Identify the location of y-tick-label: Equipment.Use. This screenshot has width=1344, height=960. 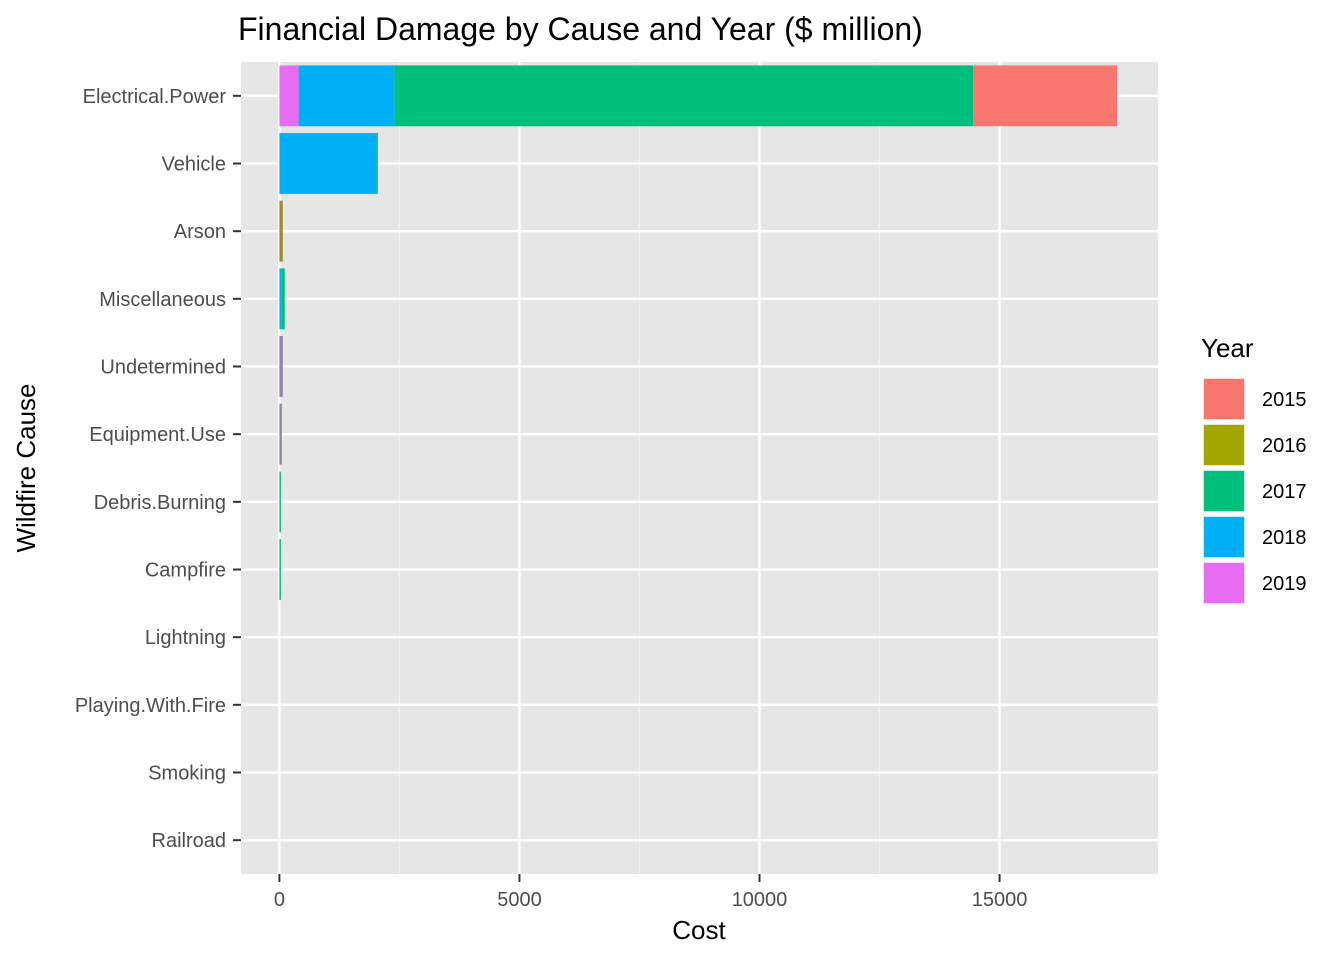
(157, 435).